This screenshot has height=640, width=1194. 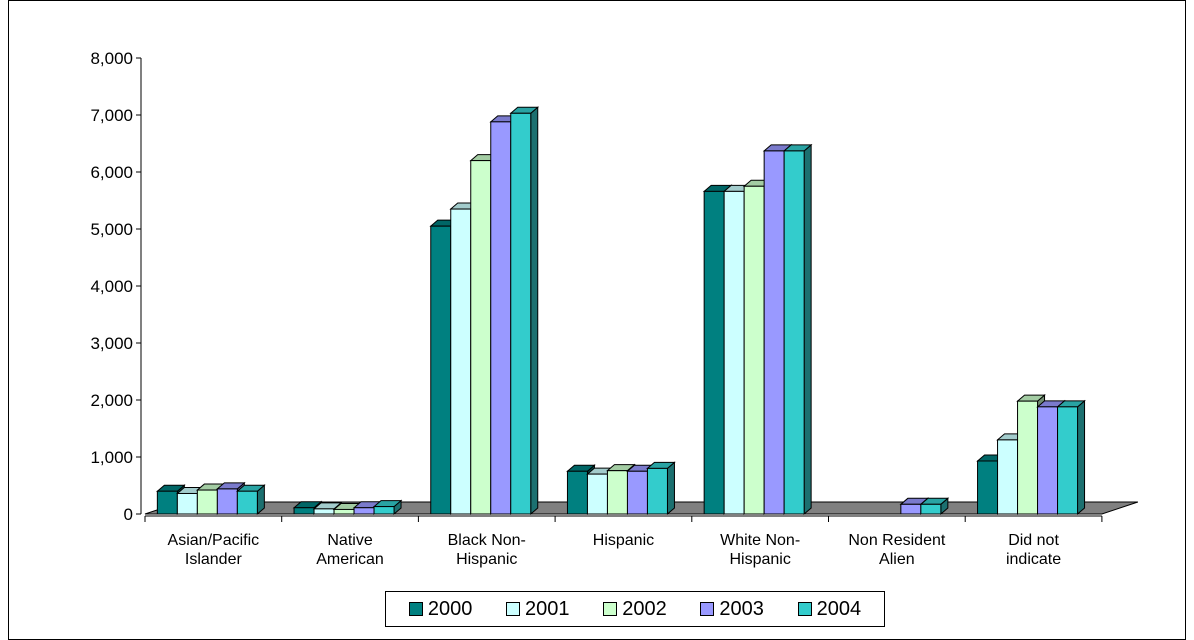 I want to click on y-tick-label: 2,000, so click(x=111, y=400).